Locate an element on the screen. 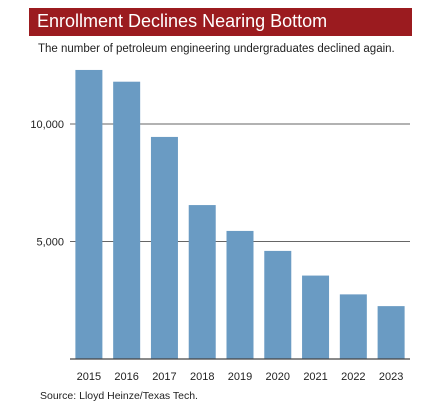  bar-2022 is located at coordinates (353, 326).